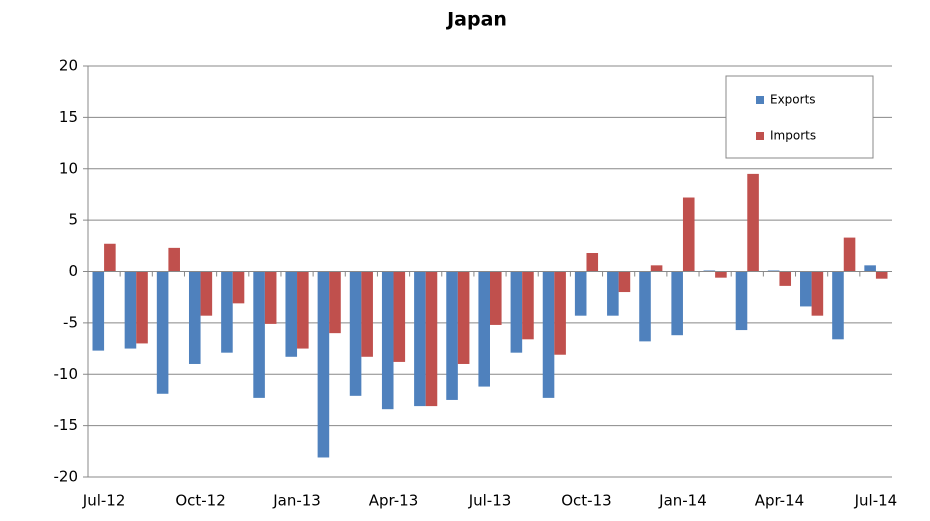  Describe the element at coordinates (73, 271) in the screenshot. I see `y-tick-label: 0` at that location.